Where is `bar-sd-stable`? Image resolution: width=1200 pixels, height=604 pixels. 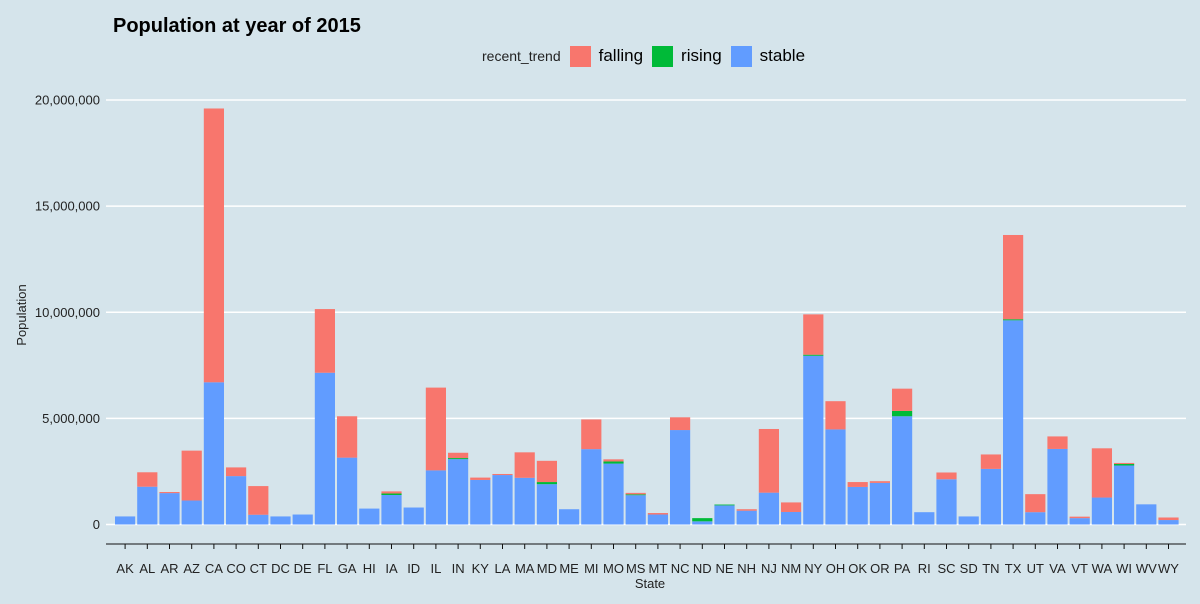
bar-sd-stable is located at coordinates (968, 520).